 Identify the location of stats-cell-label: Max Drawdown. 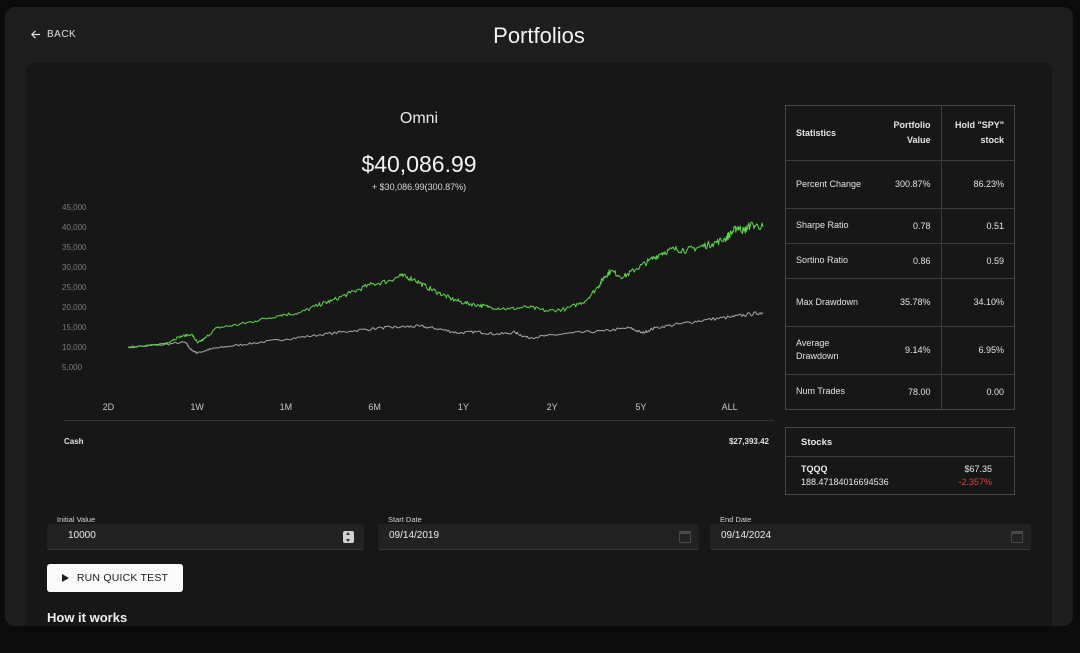
(831, 302).